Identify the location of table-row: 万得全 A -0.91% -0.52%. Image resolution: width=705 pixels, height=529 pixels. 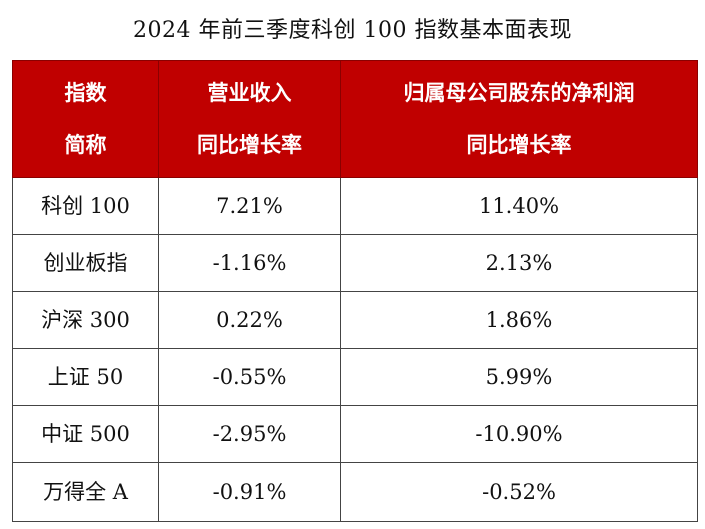
(355, 492).